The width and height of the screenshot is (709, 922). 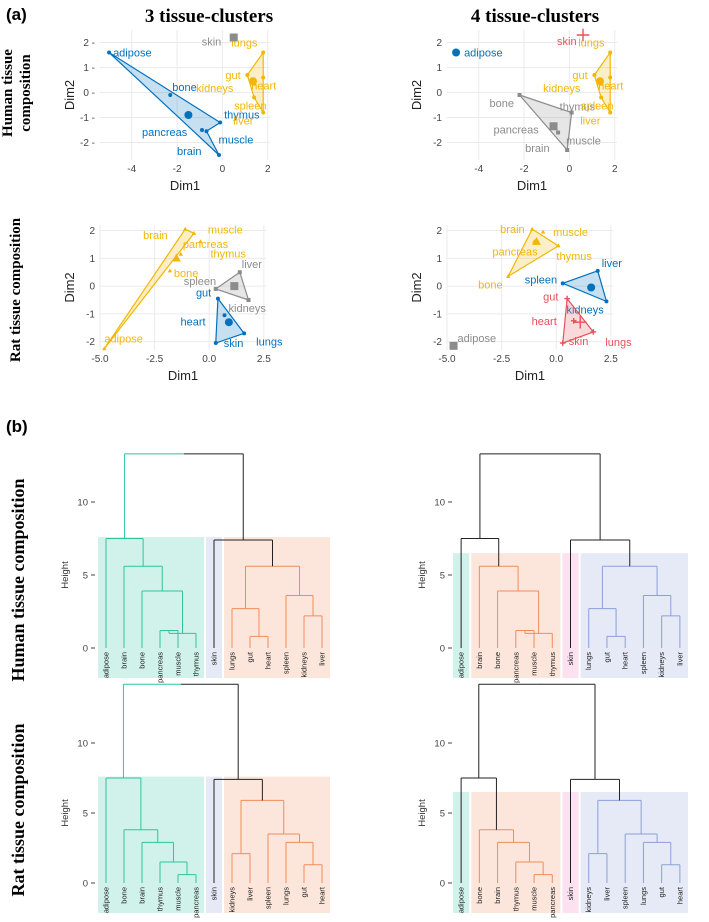 I want to click on column-title-3: 3 tissue-clusters, so click(x=209, y=16).